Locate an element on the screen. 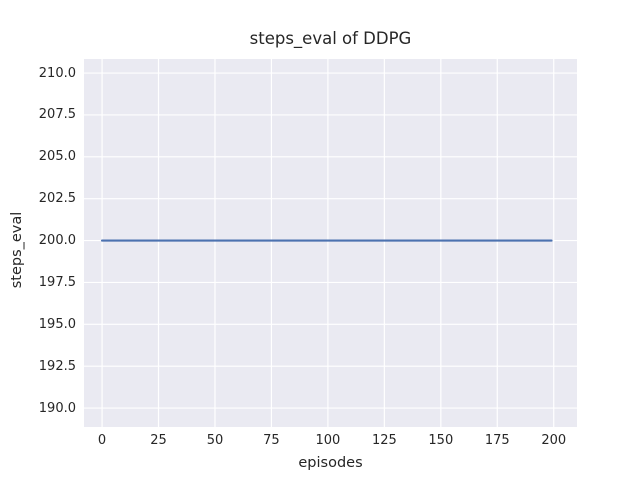 The height and width of the screenshot is (480, 640). x-tick-label: 50 is located at coordinates (215, 440).